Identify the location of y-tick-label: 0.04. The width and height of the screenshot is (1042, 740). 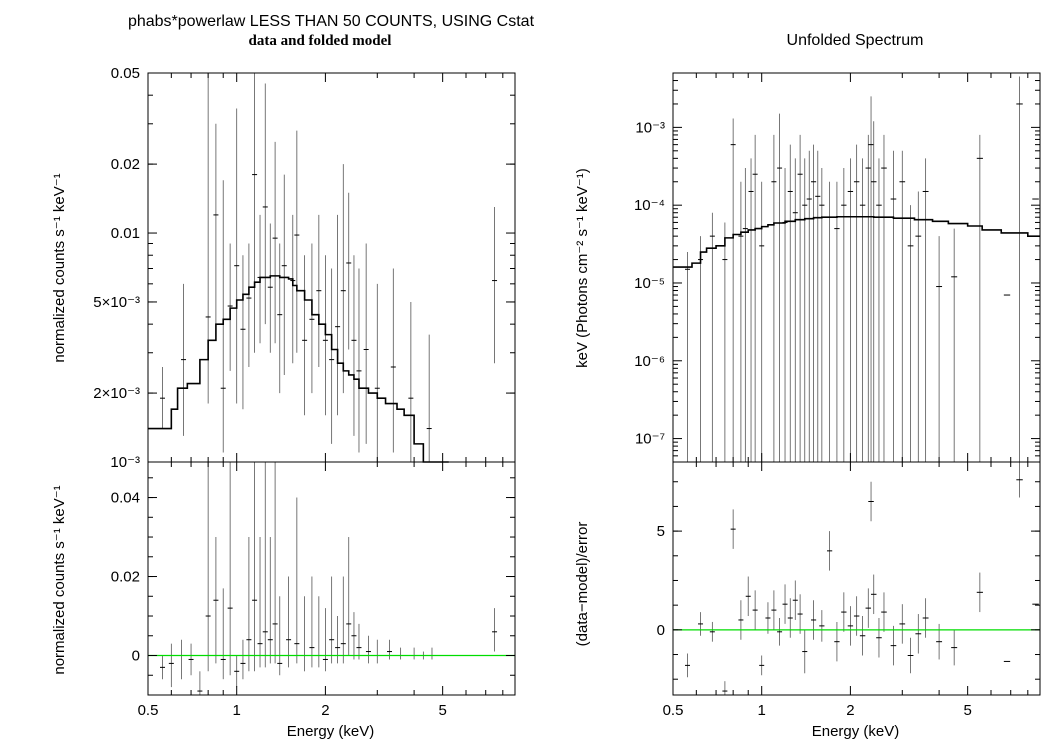
(125, 498).